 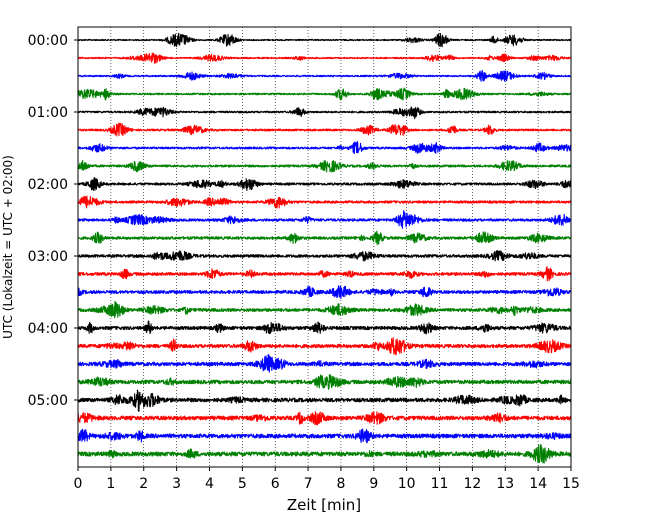 I want to click on x-tick-label: 4, so click(x=209, y=484).